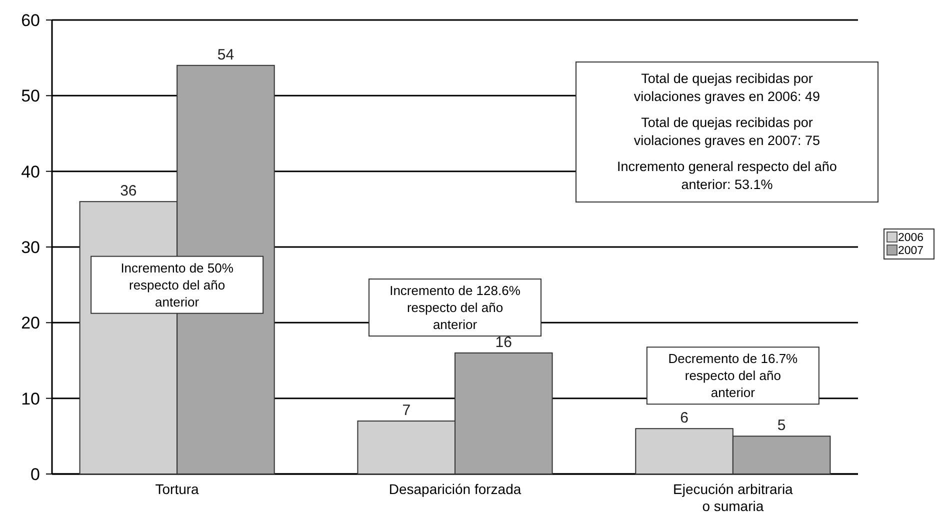  I want to click on y-tick-label: 30, so click(30, 247).